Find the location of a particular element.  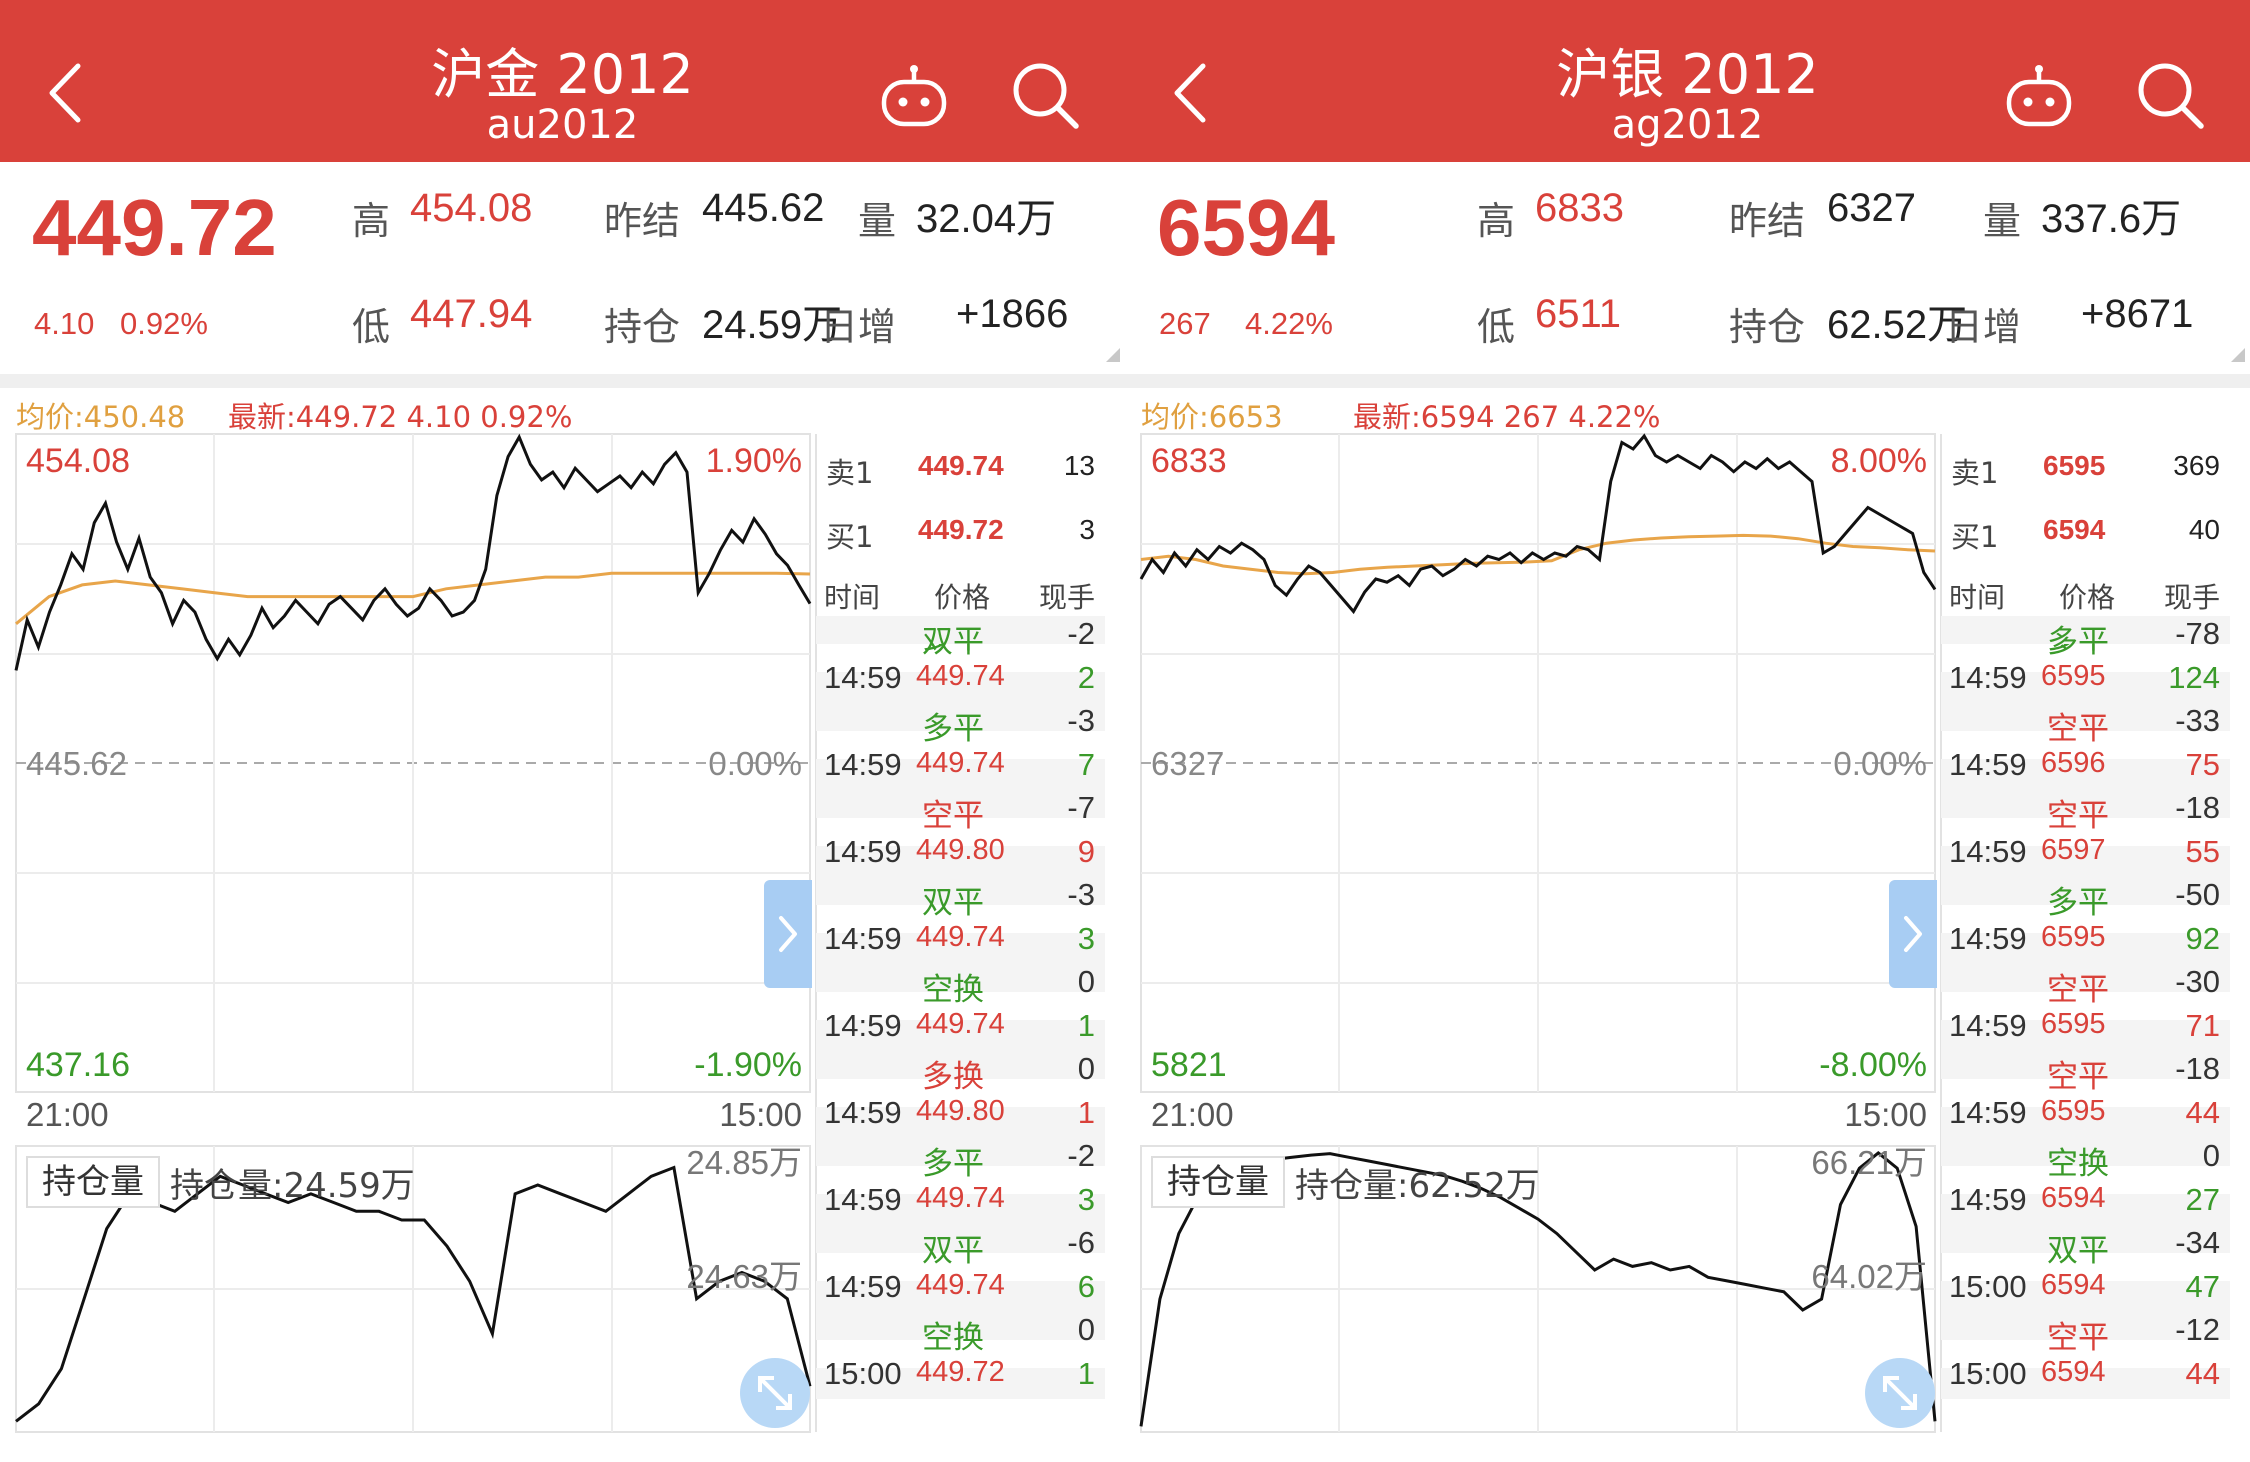

day-increase-label: 日增 is located at coordinates (1983, 327).